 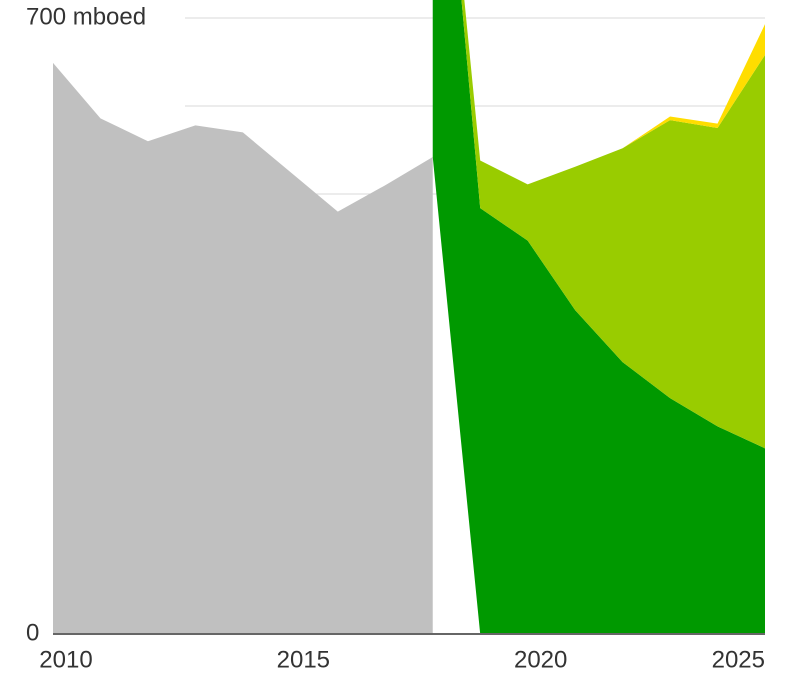 What do you see at coordinates (86, 16) in the screenshot?
I see `y-tick-label: 700 mboed` at bounding box center [86, 16].